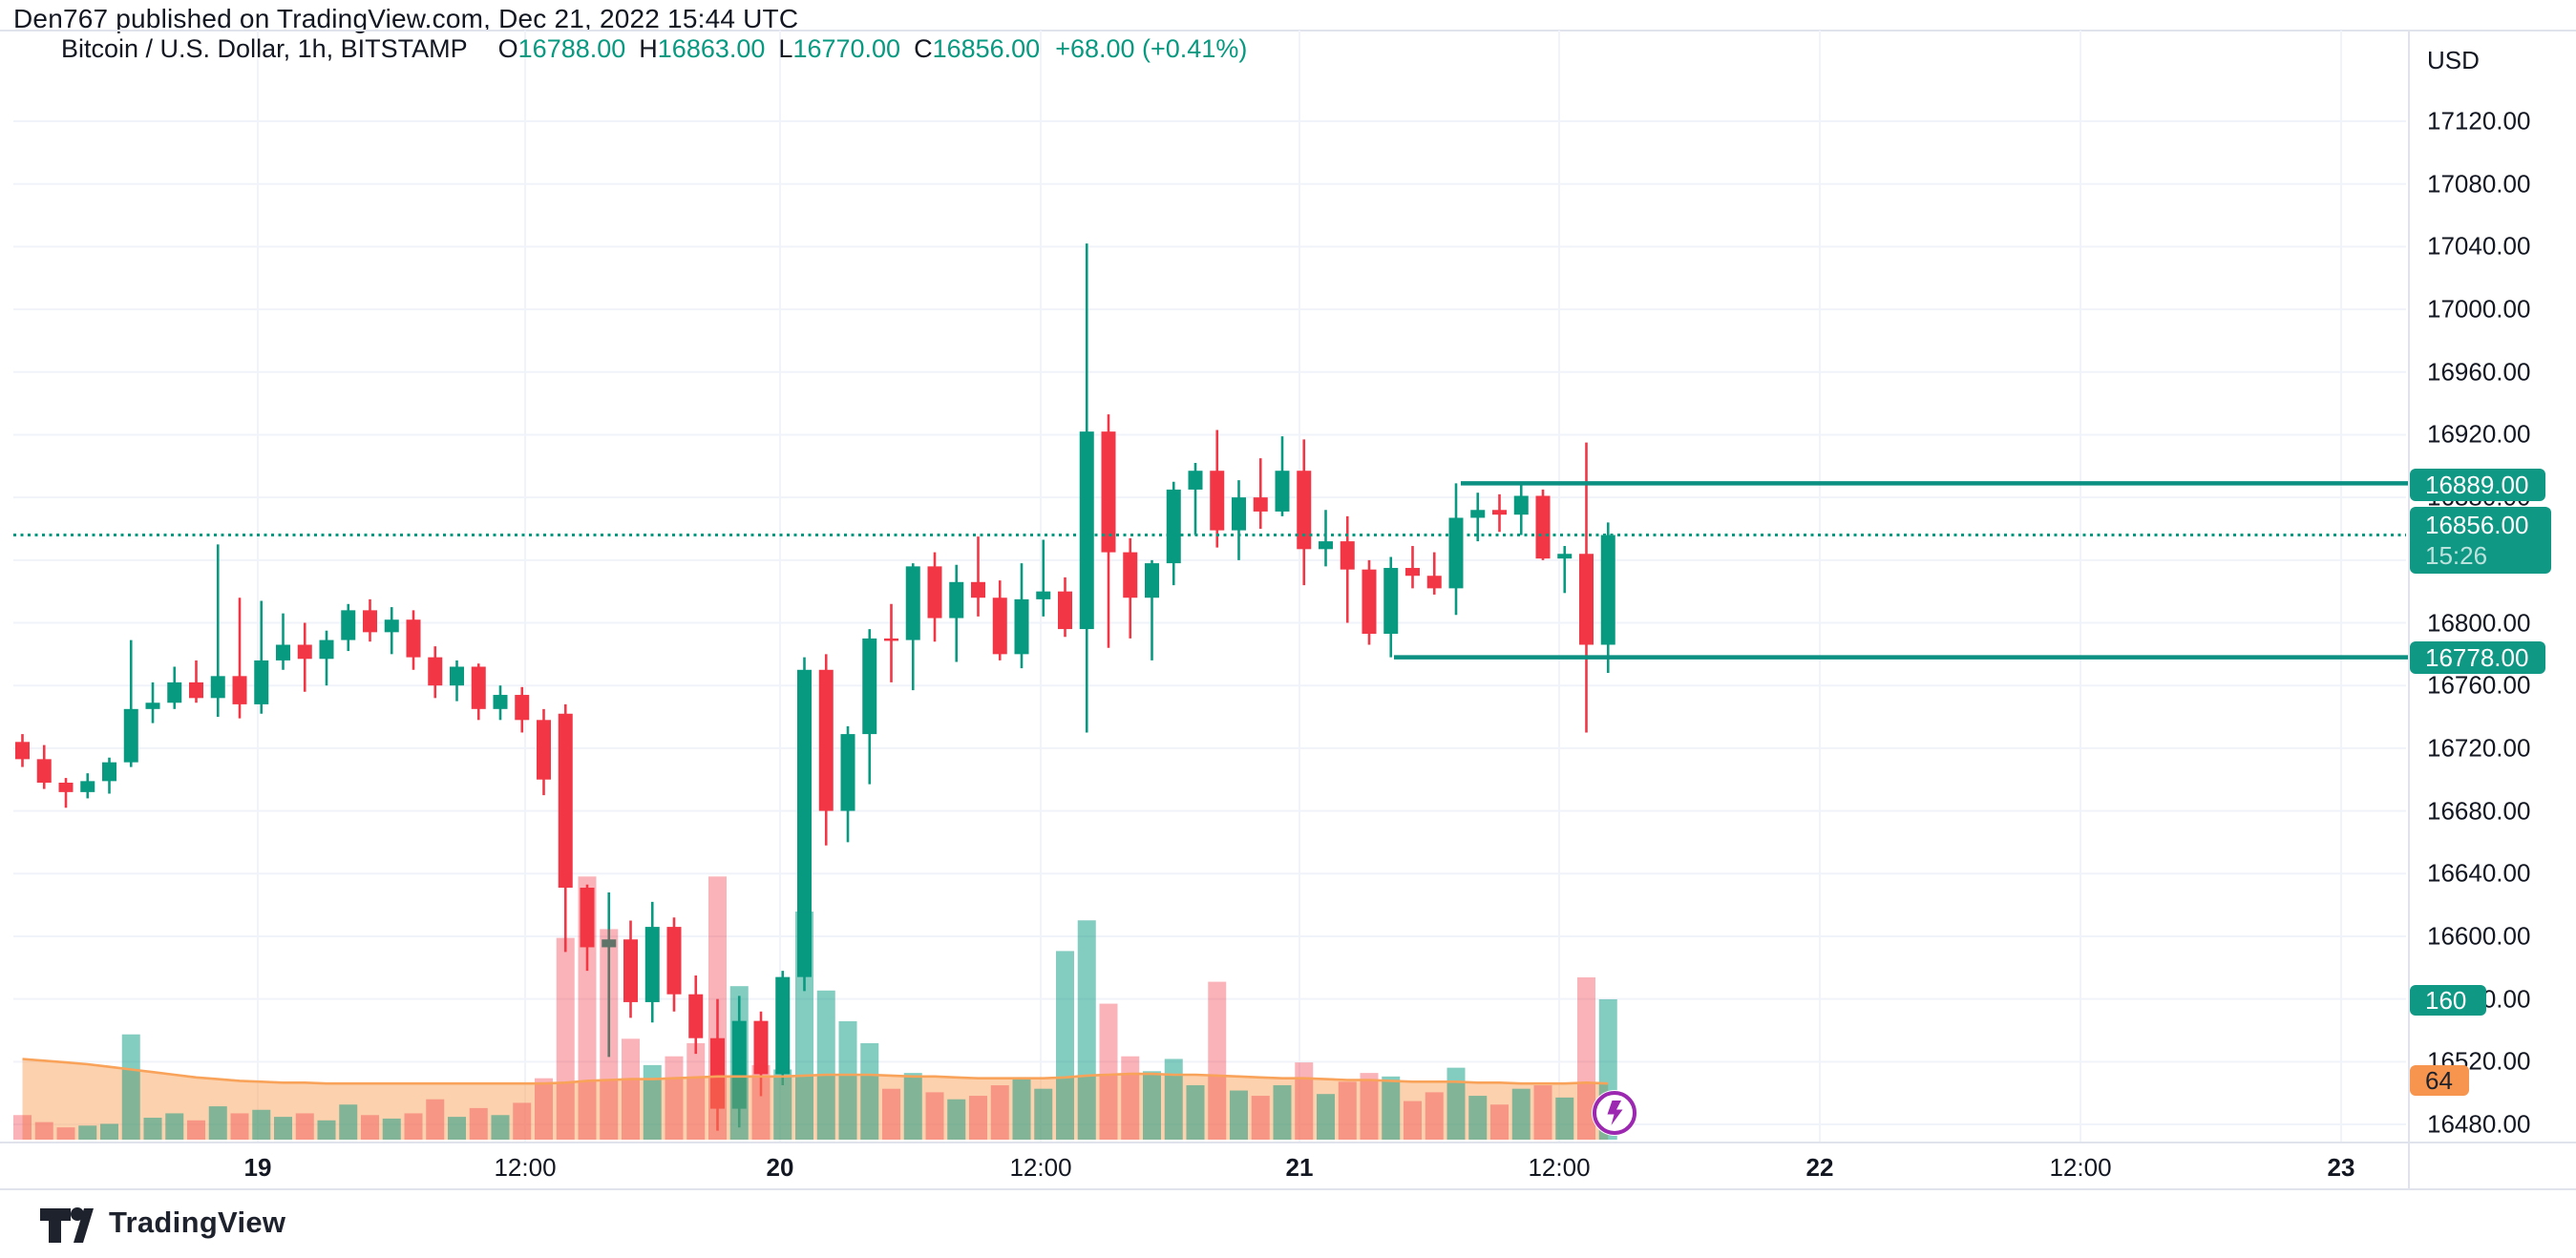 The image size is (2576, 1258). Describe the element at coordinates (923, 49) in the screenshot. I see `close-label: C` at that location.